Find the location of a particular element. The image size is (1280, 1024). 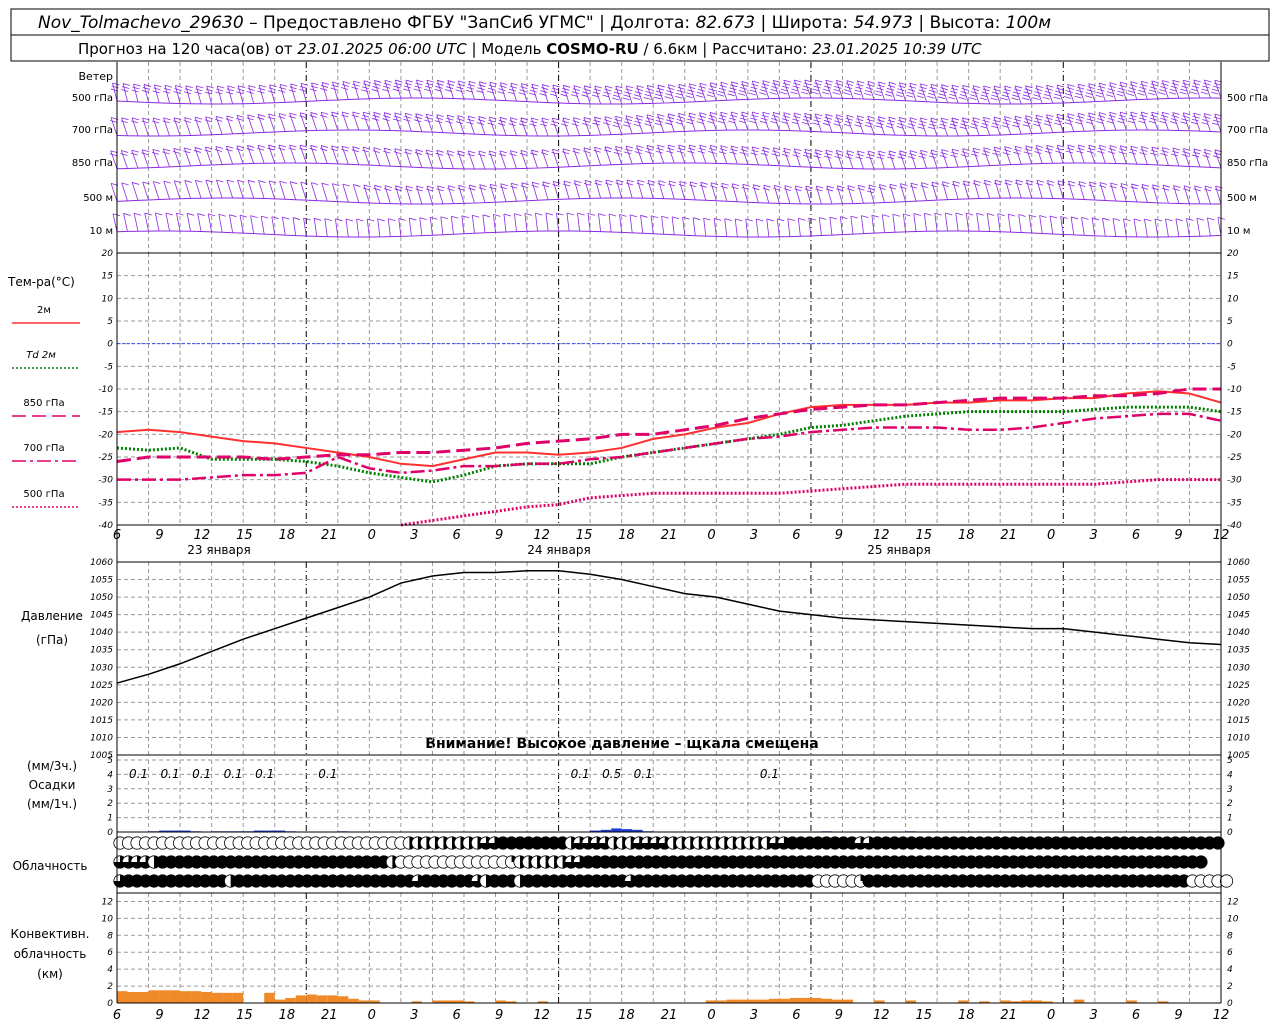

temp-tick-right: -5 is located at coordinates (1231, 367).